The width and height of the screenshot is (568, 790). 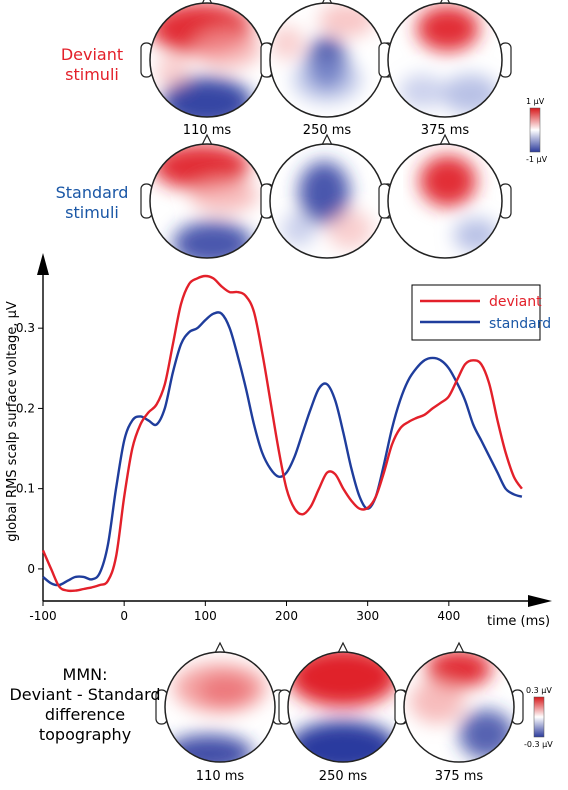 I want to click on legend-label-standard: standard, so click(x=520, y=324).